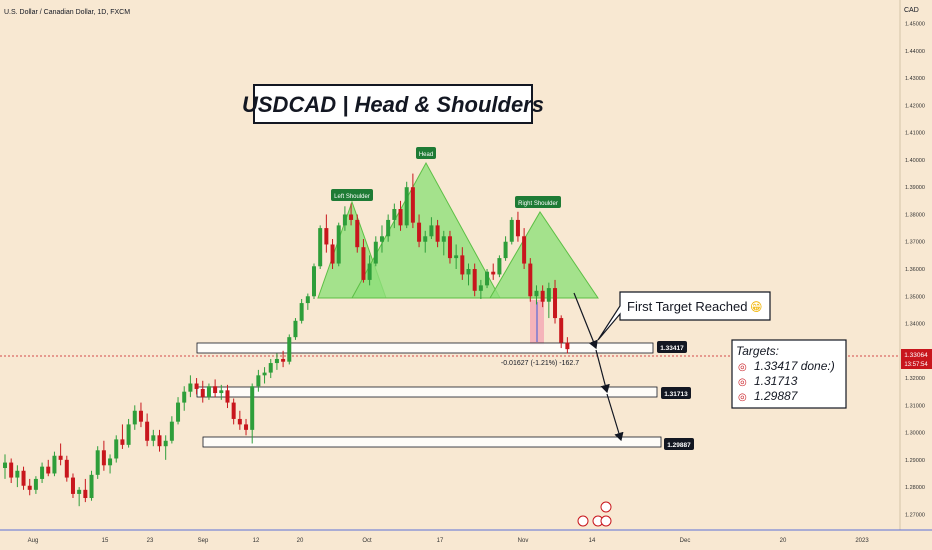  I want to click on symbol-header: U.S. Dollar / Canadian Dollar, 1D, FXCM, so click(67, 12).